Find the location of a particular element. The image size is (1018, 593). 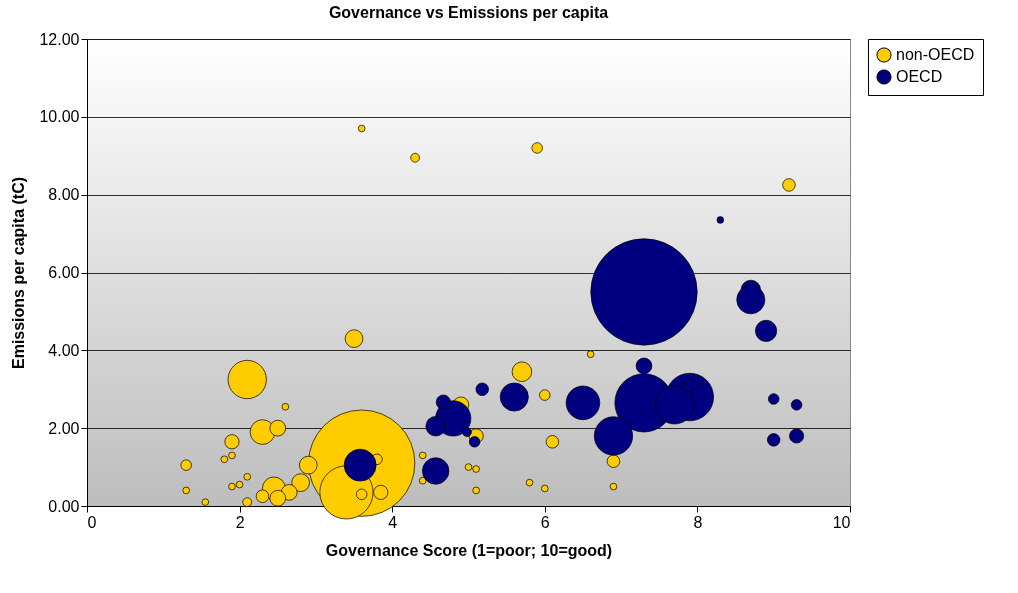

y-tick-label: 10.00 is located at coordinates (59, 117).